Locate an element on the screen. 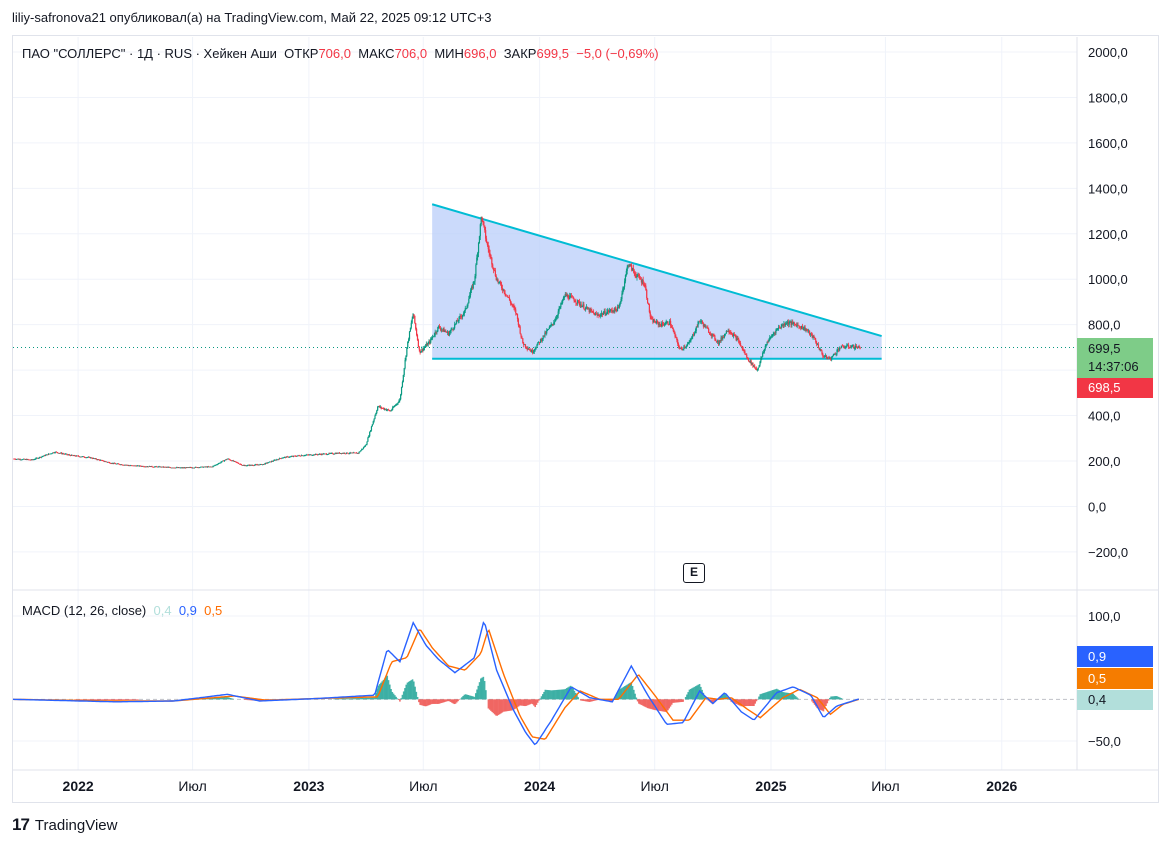  tradingview-brand: 17 TradingView is located at coordinates (64, 825).